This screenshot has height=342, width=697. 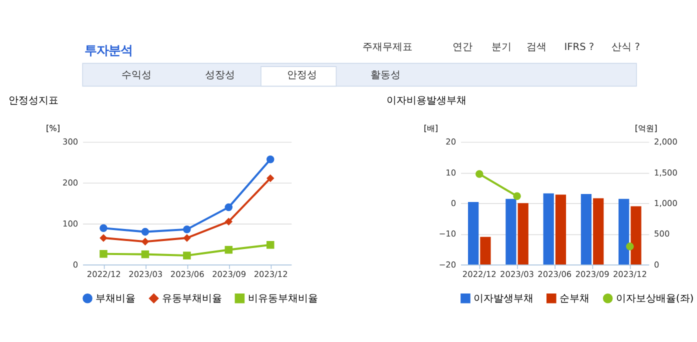 I want to click on y-tick-label: 10, so click(x=451, y=172).